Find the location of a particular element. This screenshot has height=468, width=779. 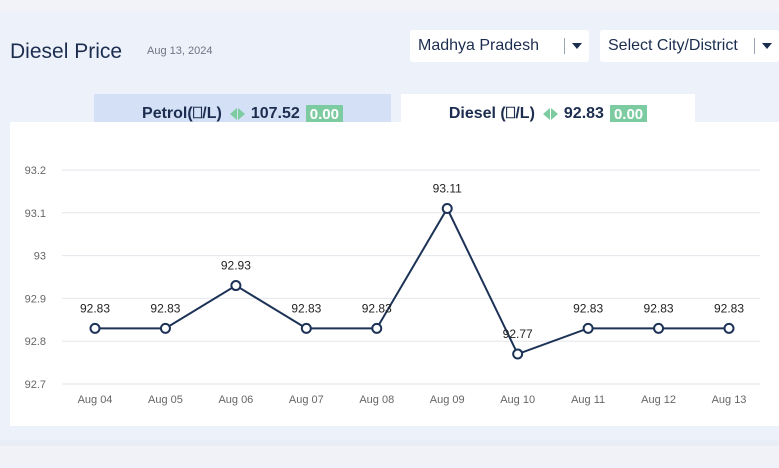

data-label: 93.11 is located at coordinates (447, 189).